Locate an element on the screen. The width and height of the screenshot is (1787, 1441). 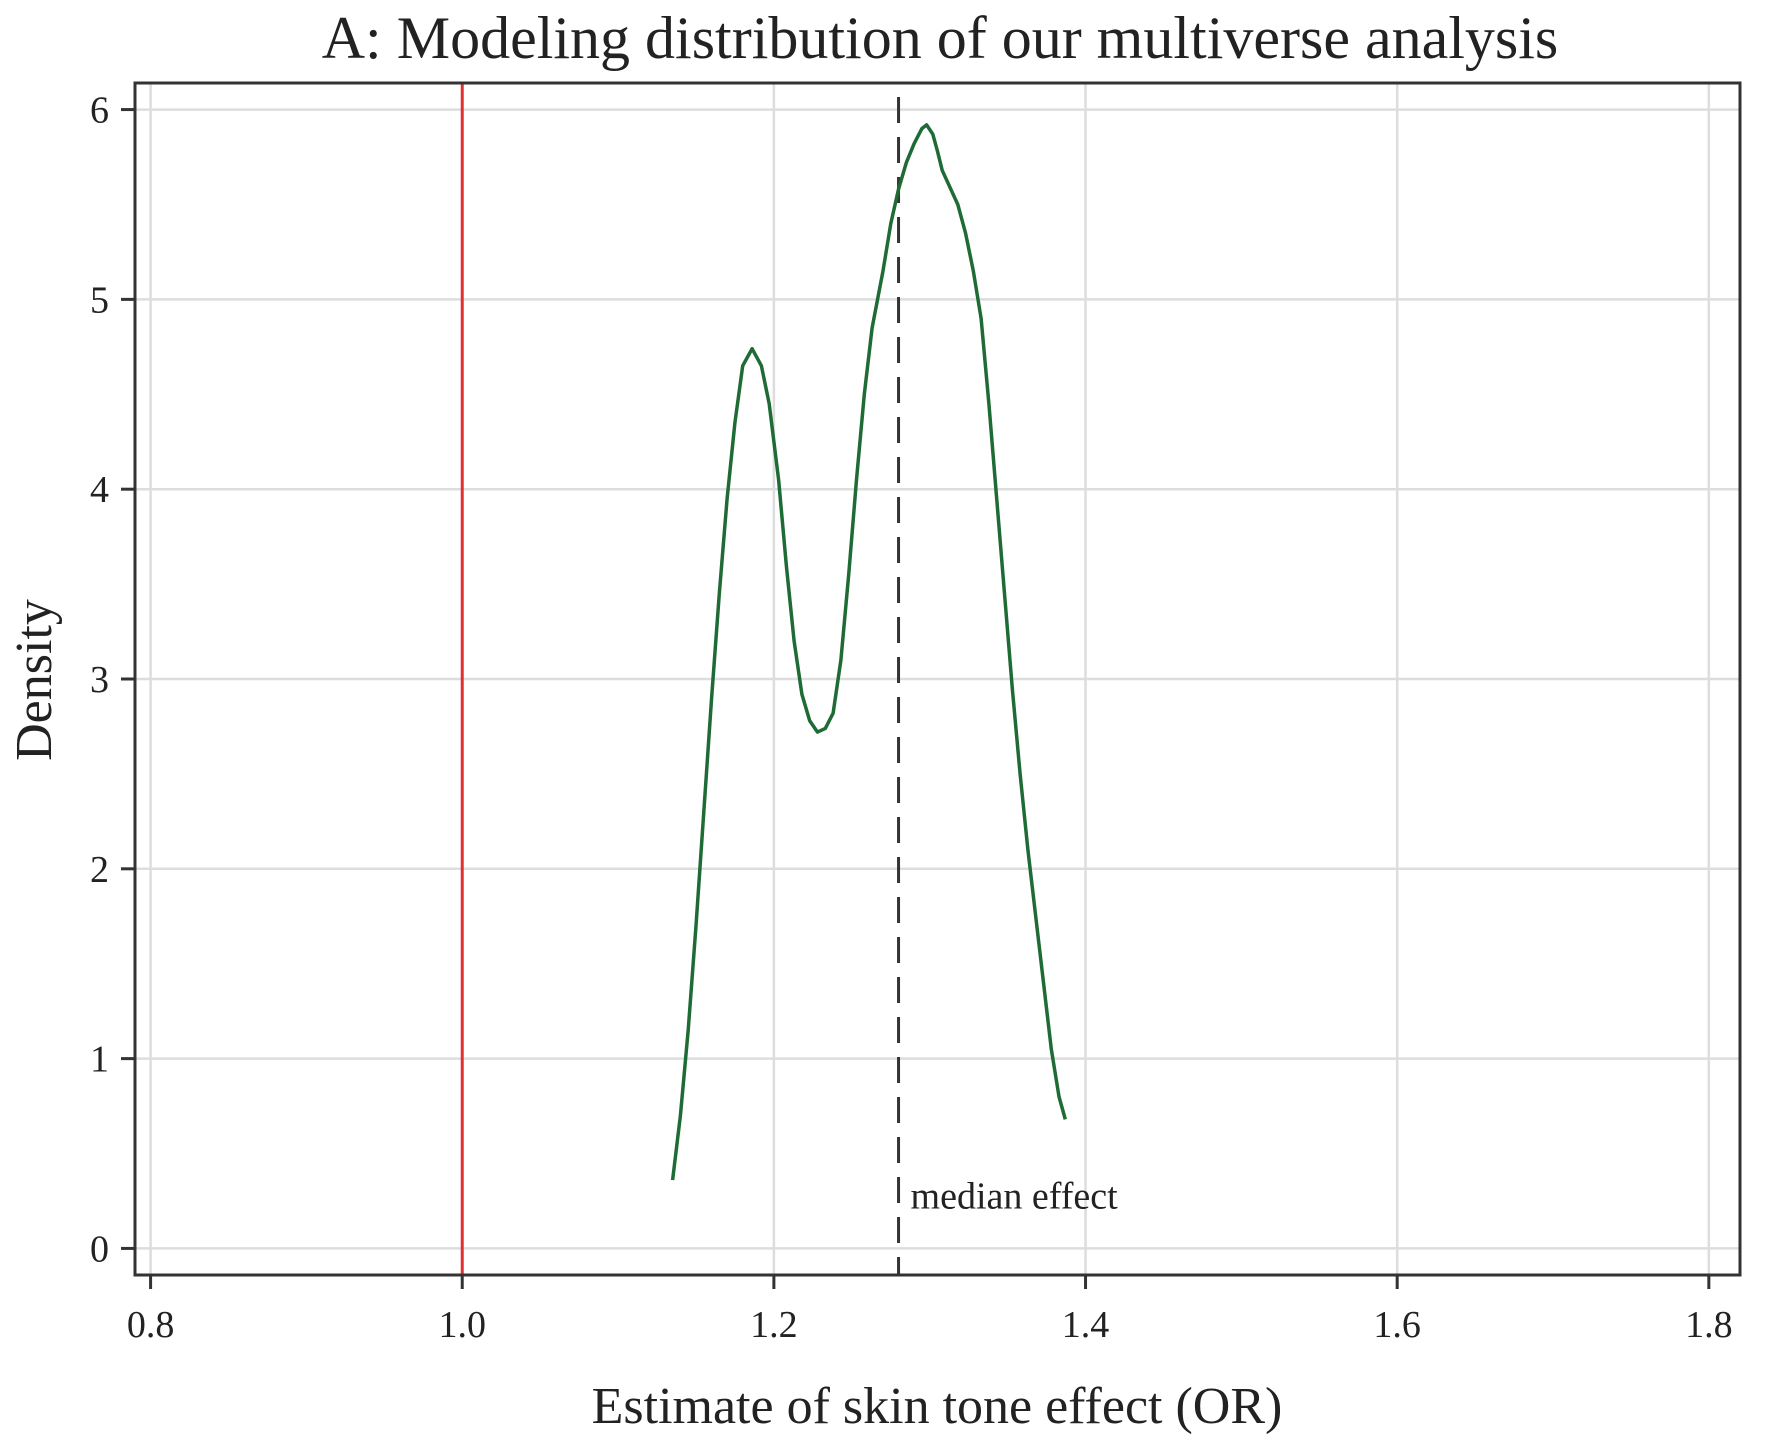
x-tick-label: 1.4 is located at coordinates (1086, 1325).